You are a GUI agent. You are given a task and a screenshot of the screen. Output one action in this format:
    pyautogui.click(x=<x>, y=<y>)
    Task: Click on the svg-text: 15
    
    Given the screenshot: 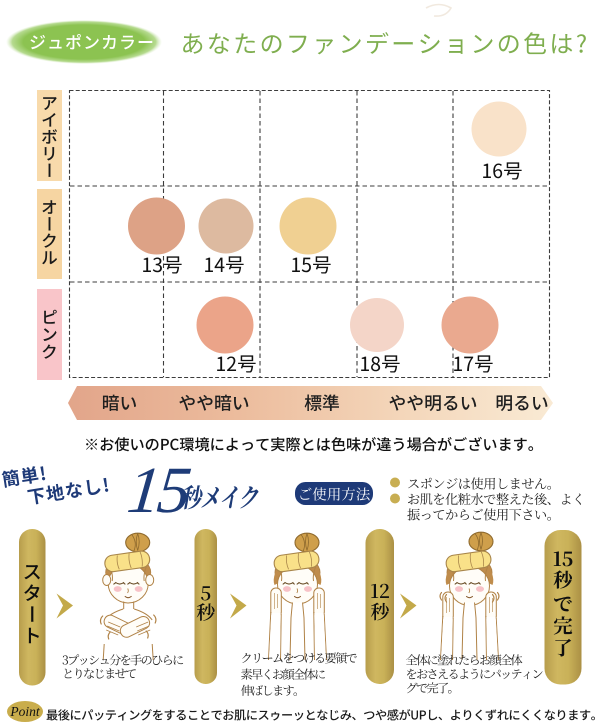 What is the action you would take?
    pyautogui.click(x=159, y=490)
    